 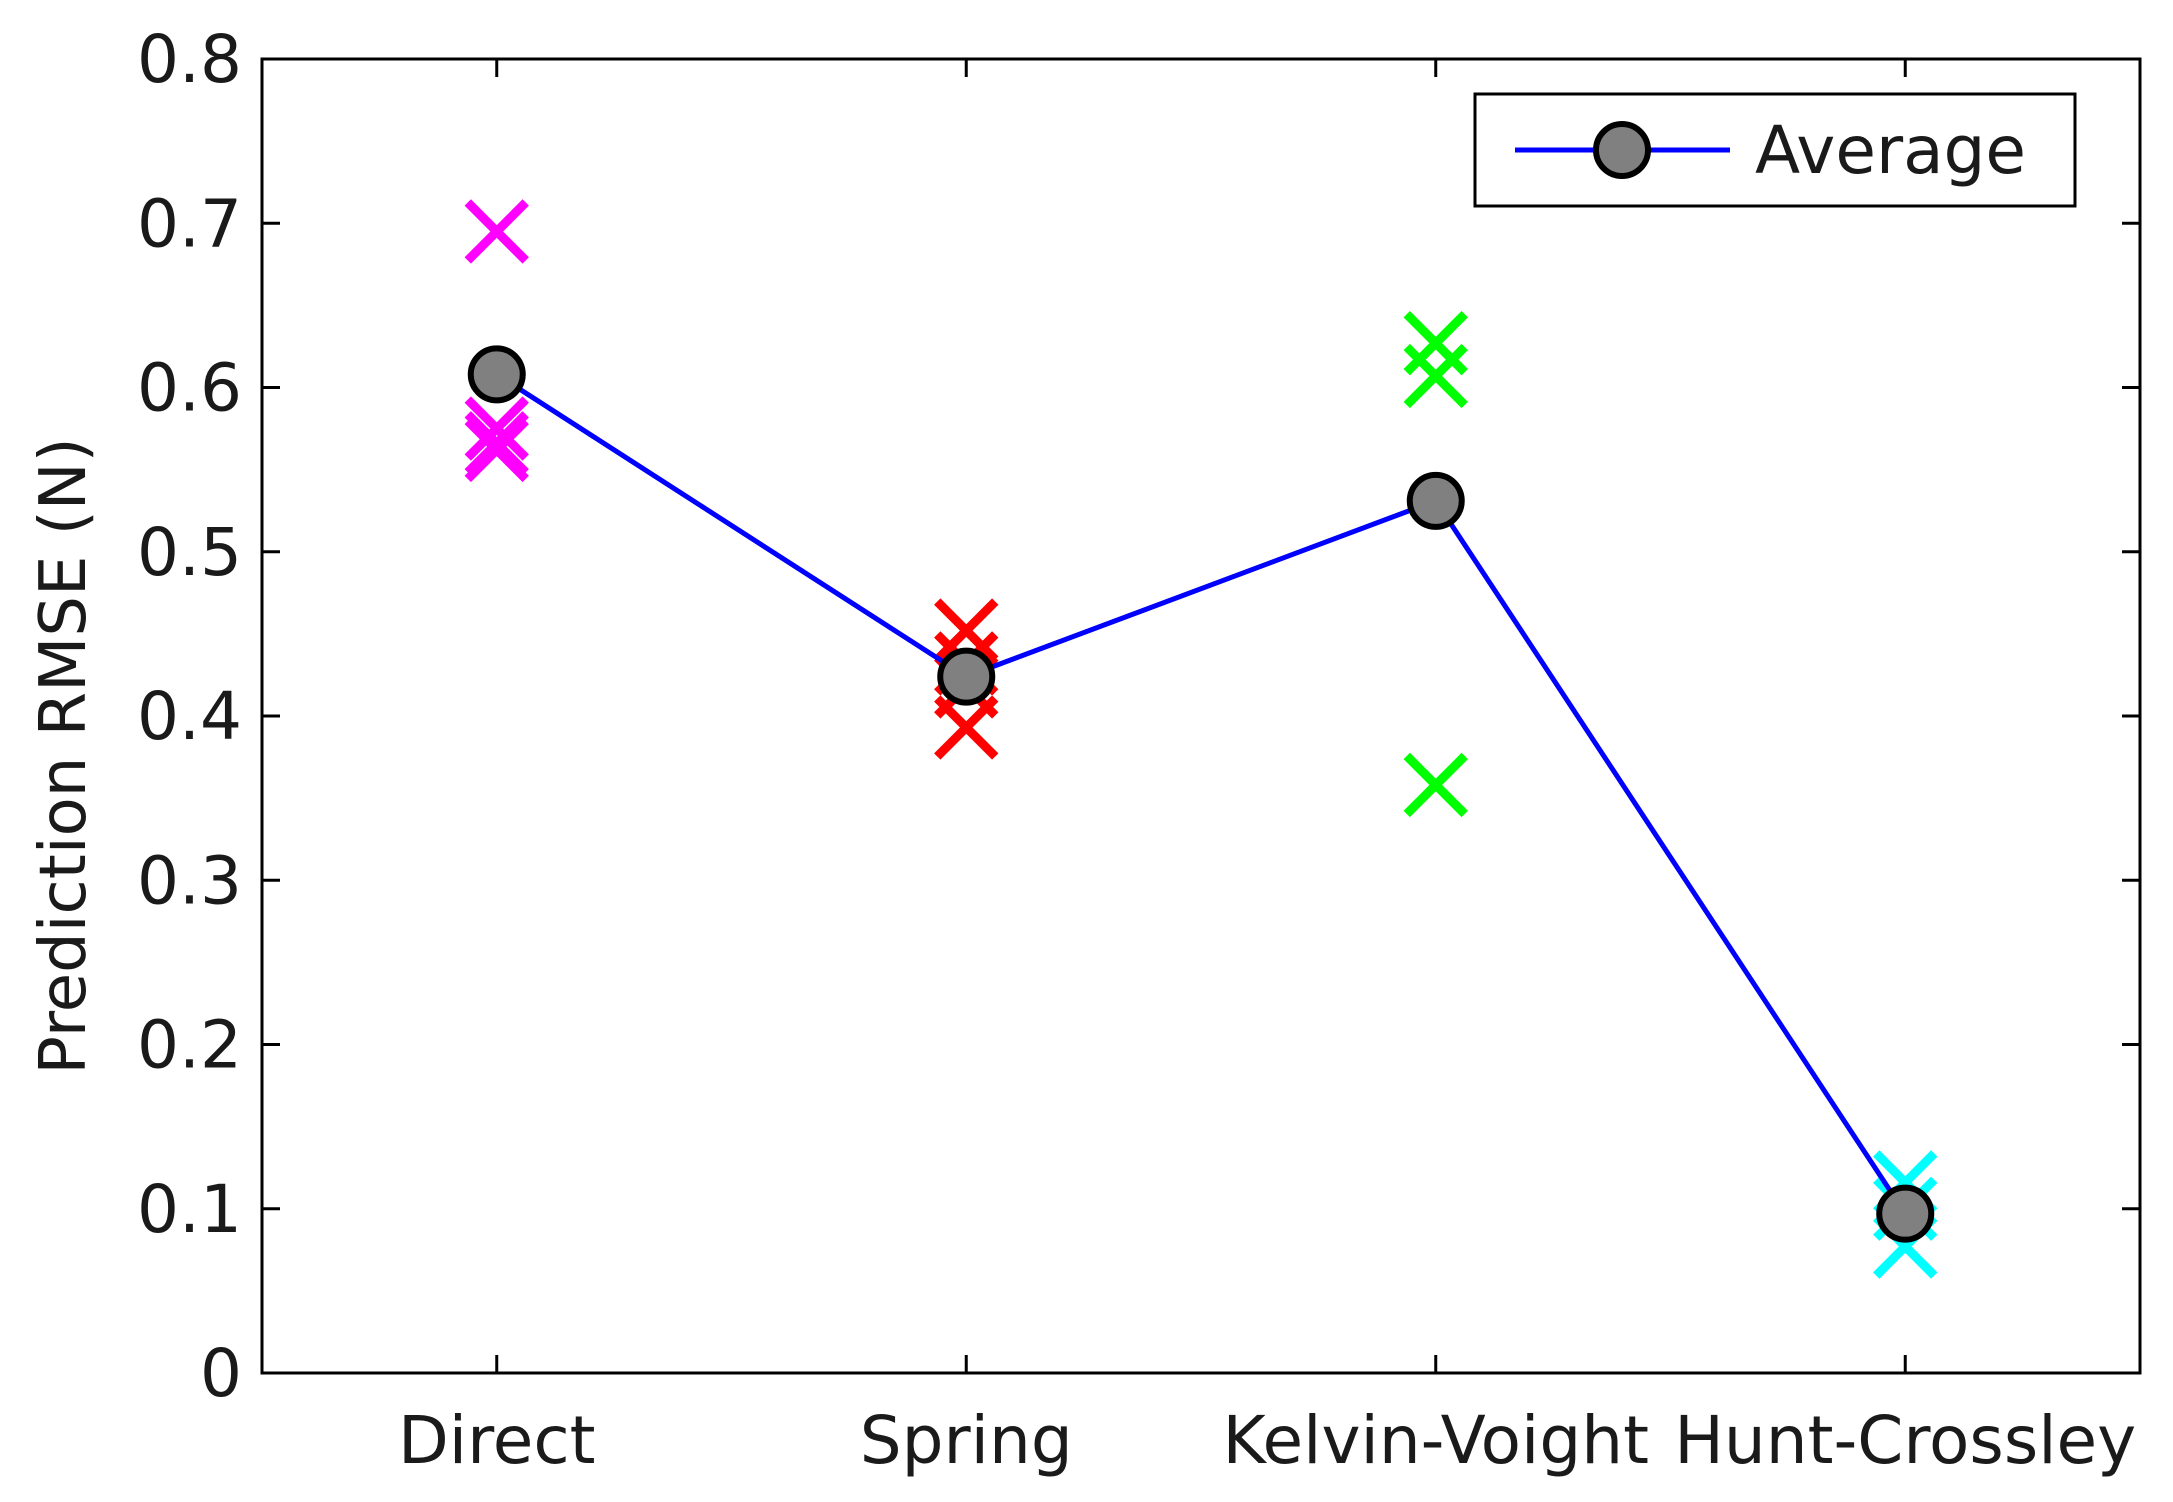 What do you see at coordinates (64, 755) in the screenshot?
I see `y-axis-label: Prediction RMSE (N)` at bounding box center [64, 755].